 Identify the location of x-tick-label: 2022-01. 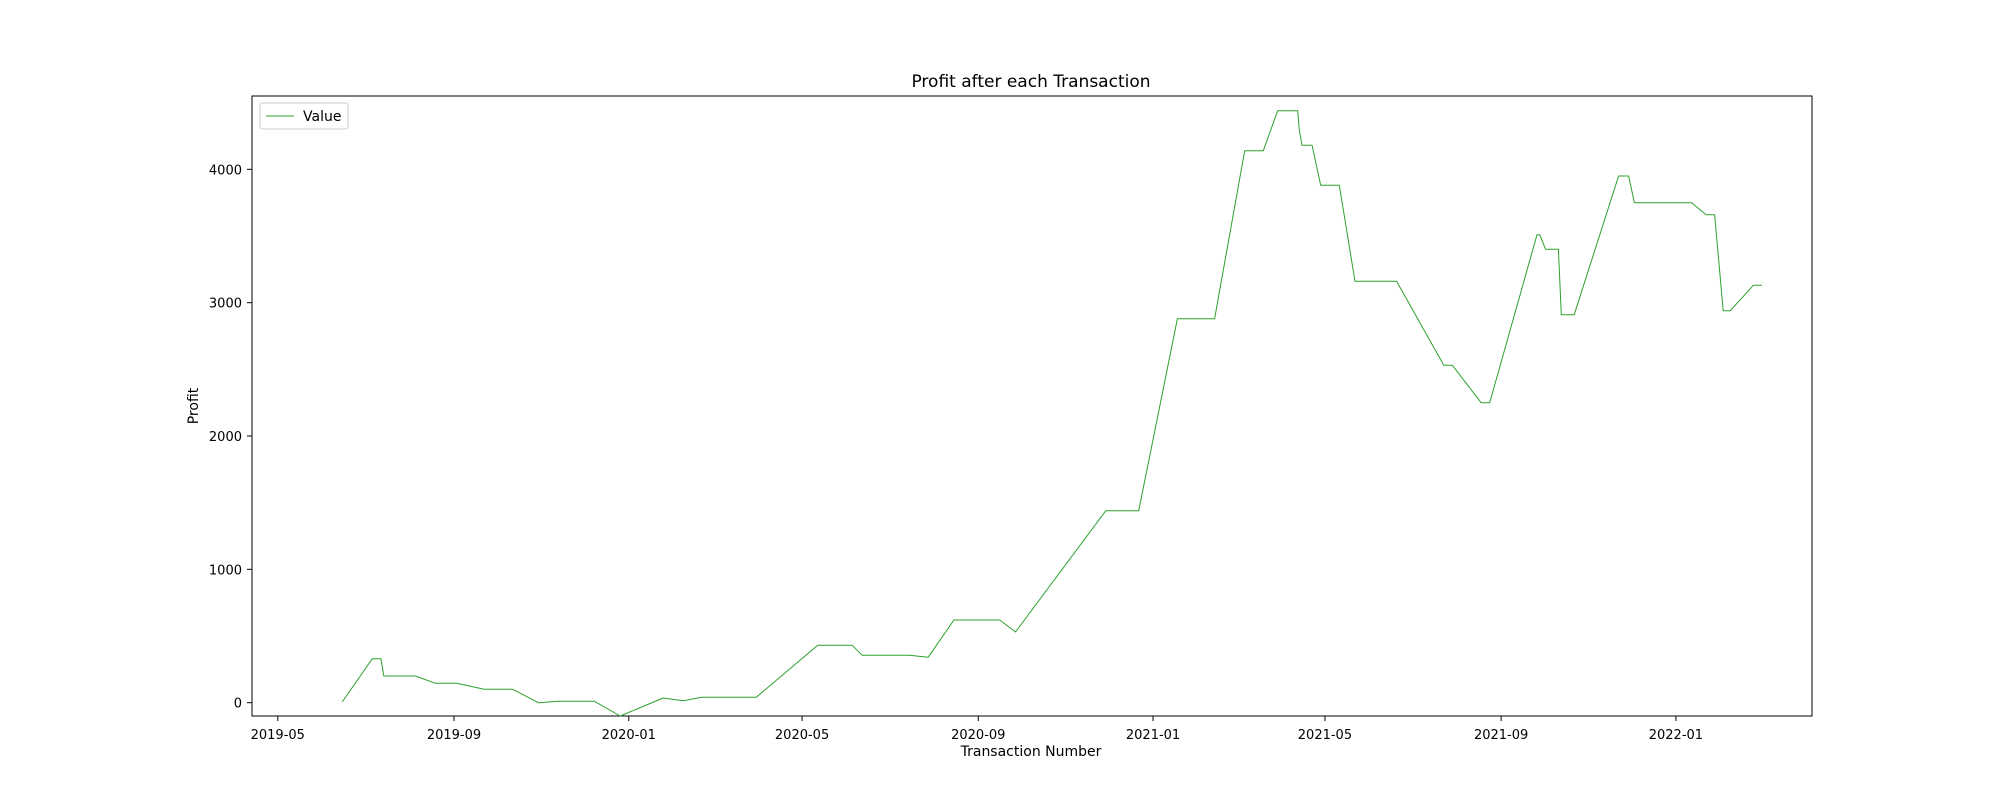
(1676, 735).